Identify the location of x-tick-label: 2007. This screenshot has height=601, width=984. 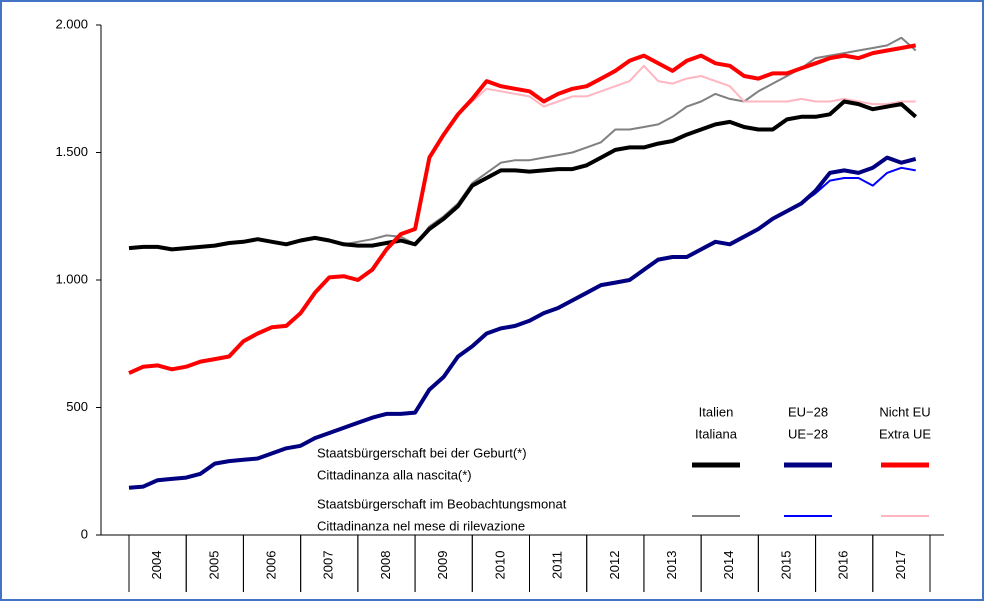
(328, 565).